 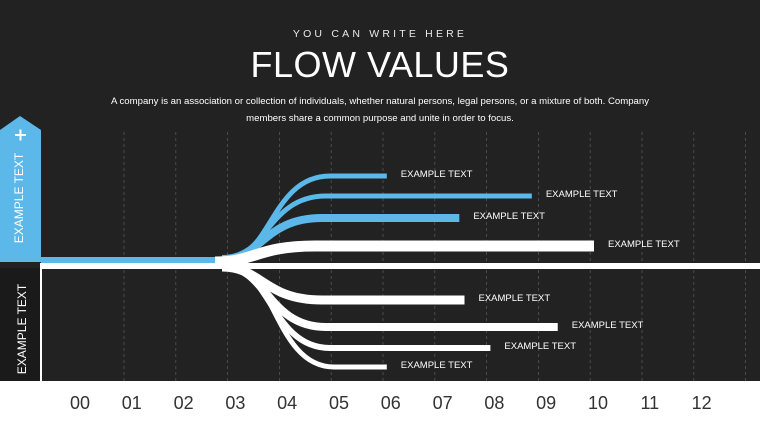 I want to click on axis-tick-label: 01, so click(x=131, y=403).